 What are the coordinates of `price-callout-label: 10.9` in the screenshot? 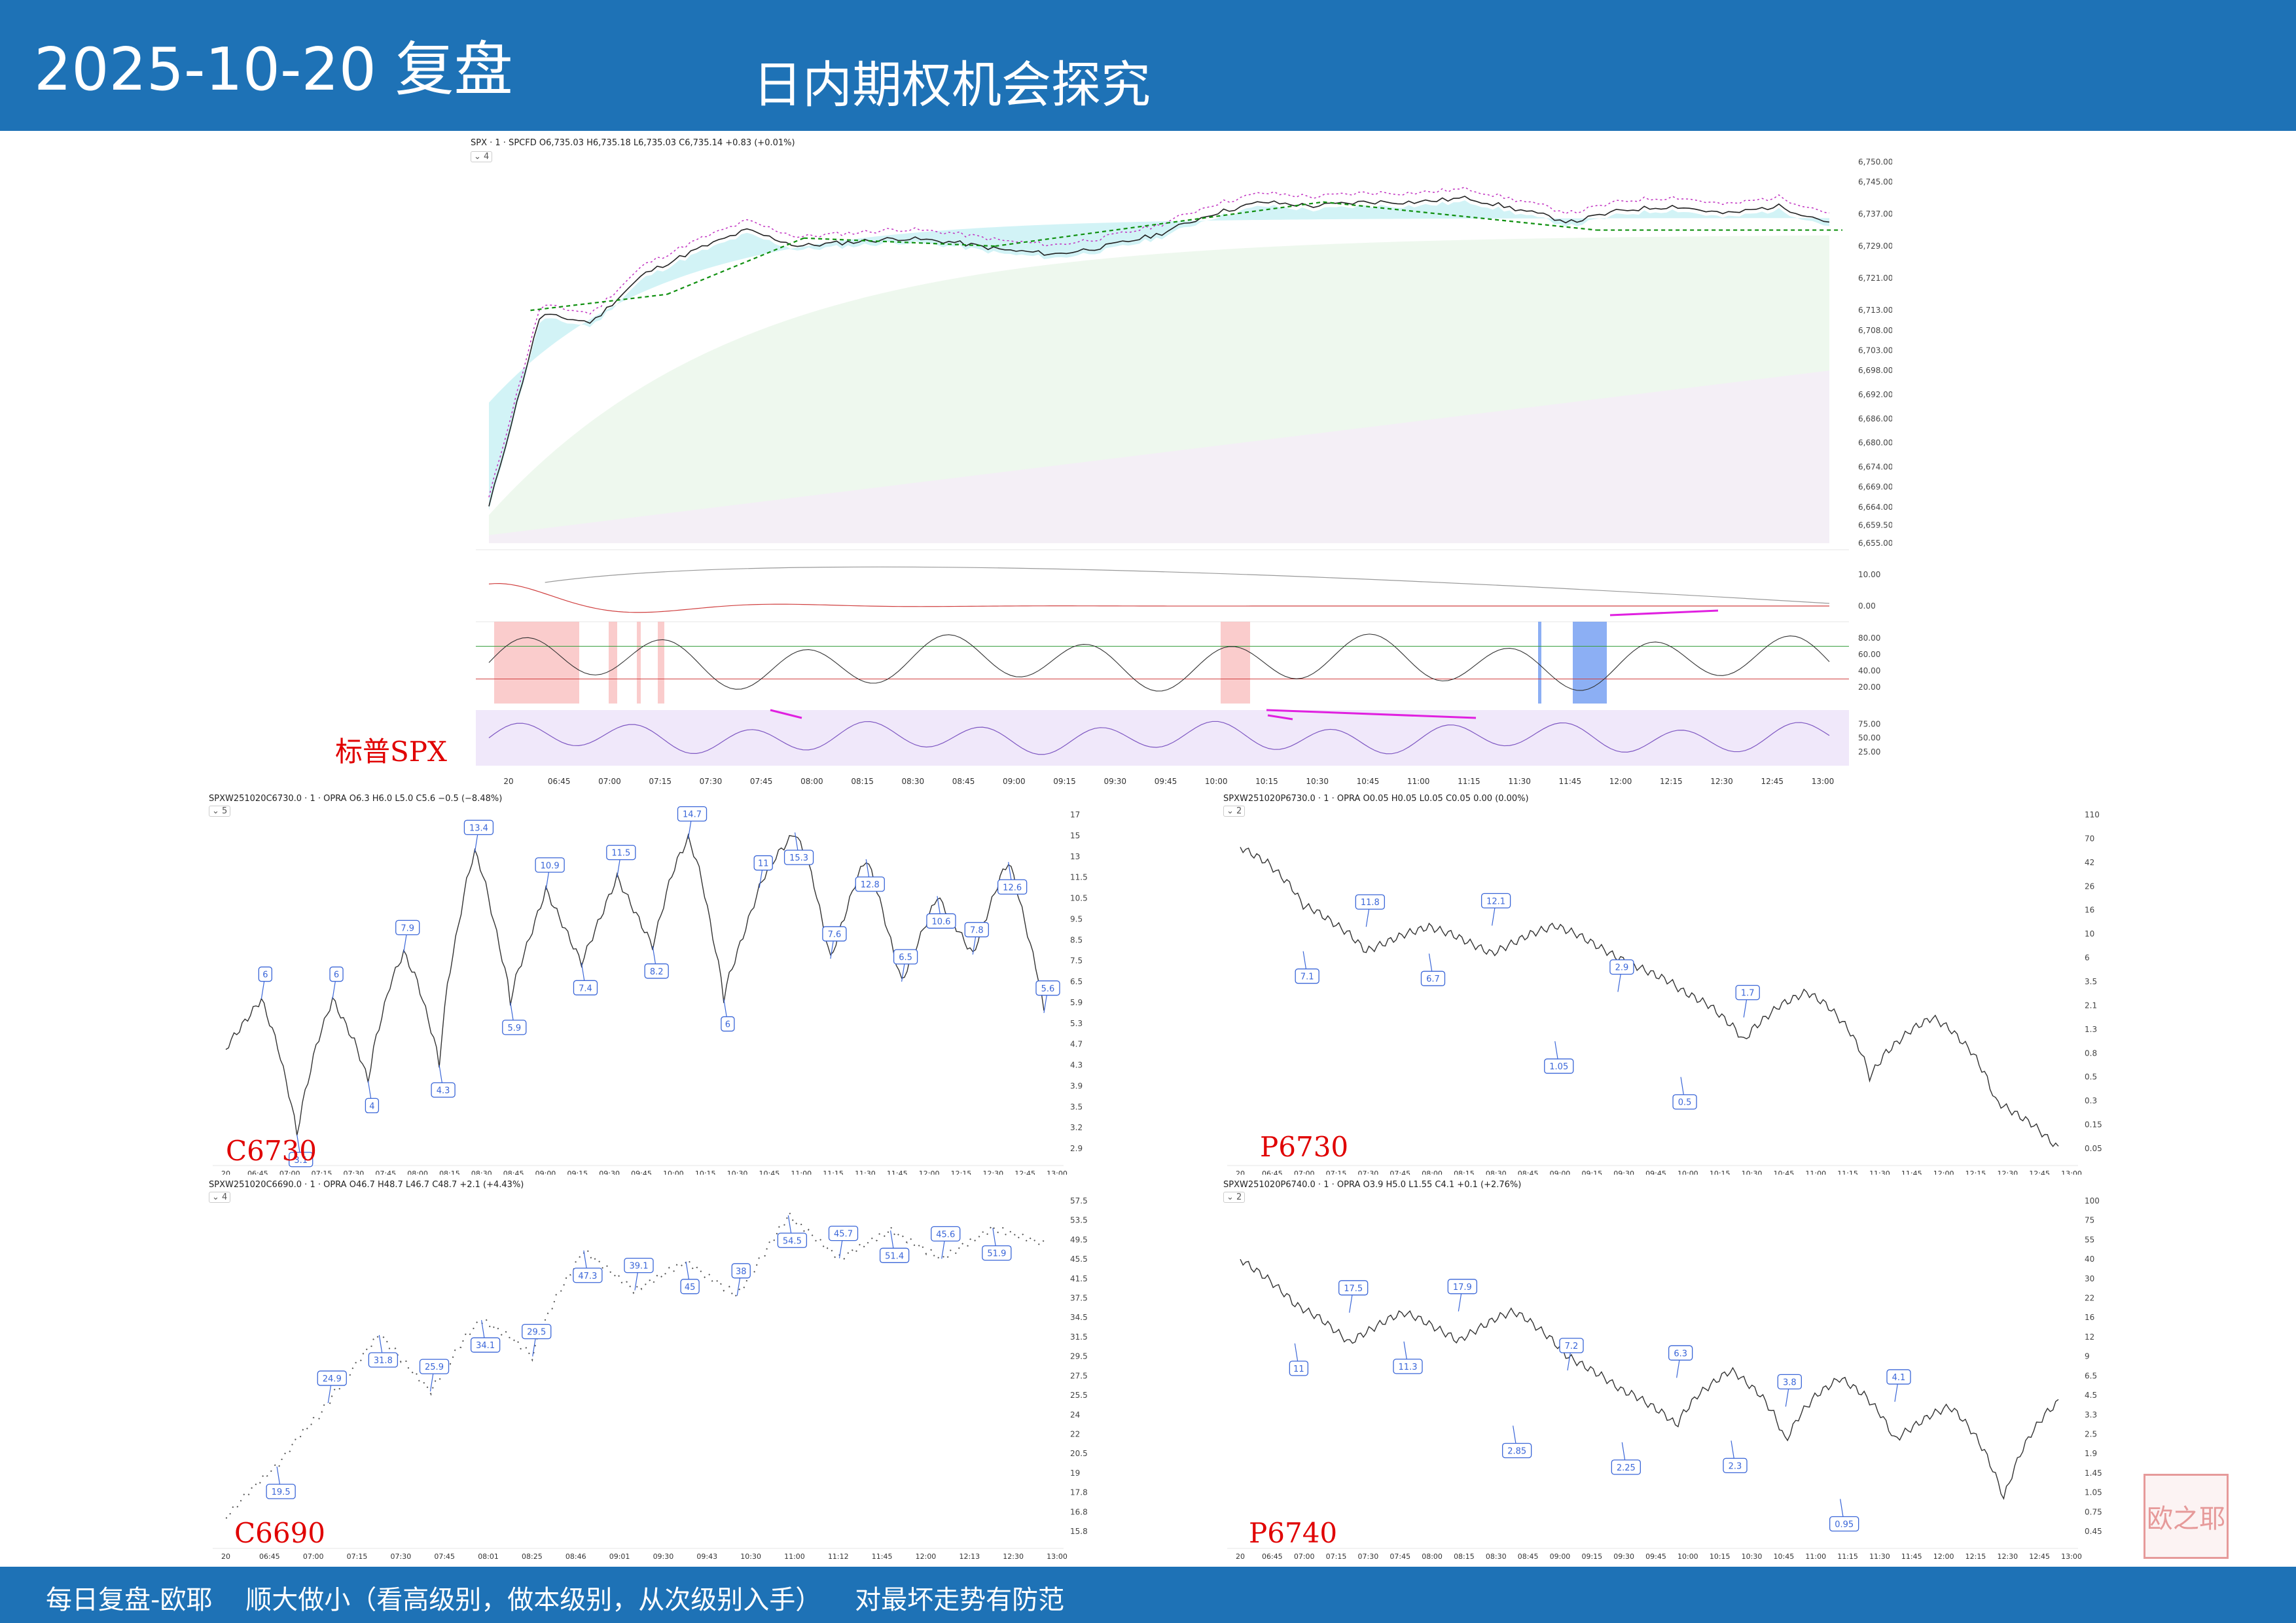 It's located at (550, 866).